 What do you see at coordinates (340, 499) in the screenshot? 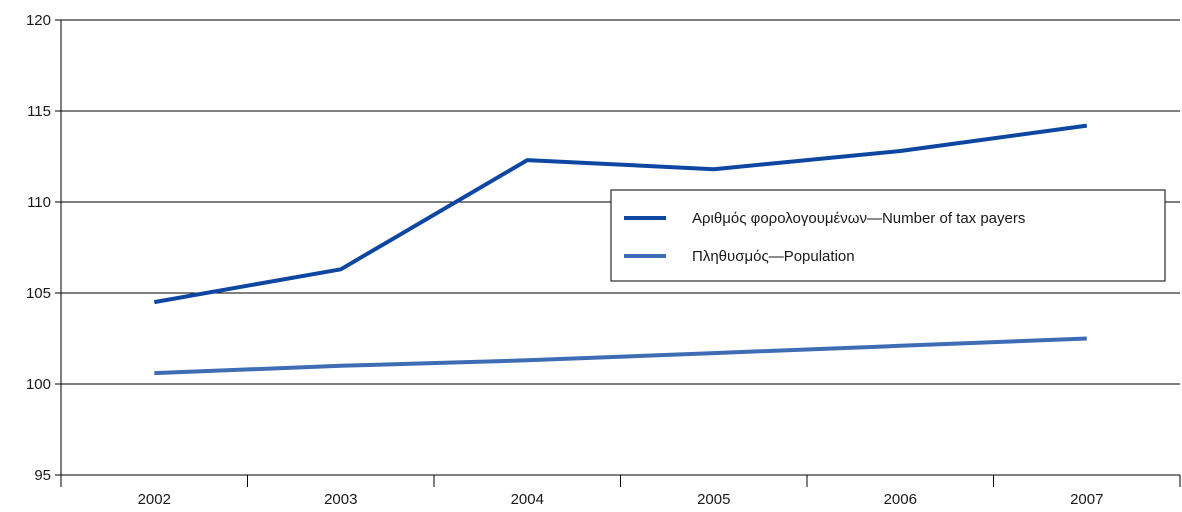
I see `x-tick-label-2003: 2003` at bounding box center [340, 499].